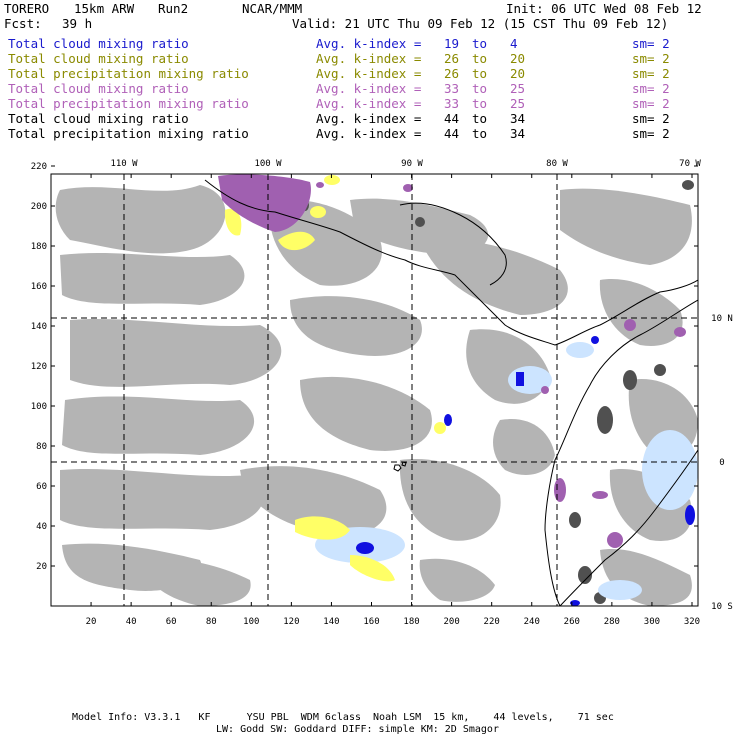 This screenshot has height=740, width=740. I want to click on x-tick-label: 60, so click(171, 622).